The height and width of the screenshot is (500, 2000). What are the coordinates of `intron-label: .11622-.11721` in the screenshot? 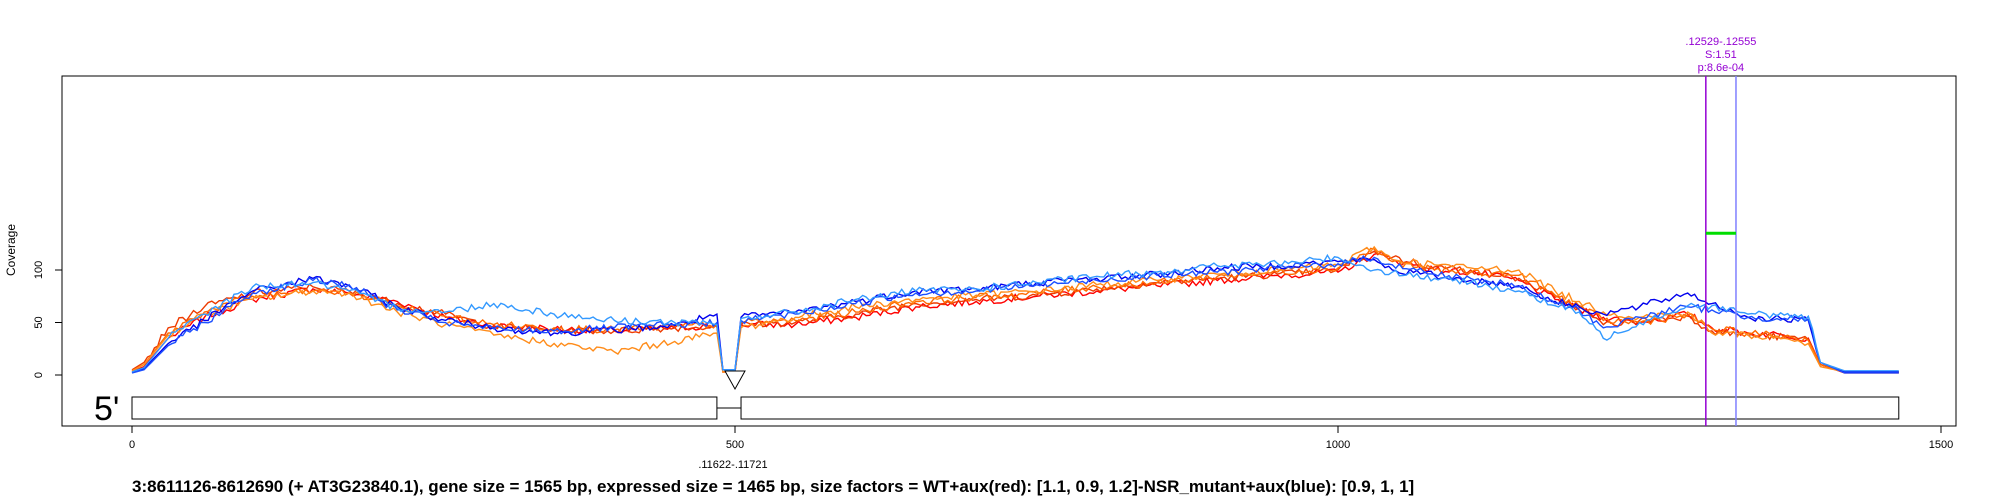 It's located at (732, 465).